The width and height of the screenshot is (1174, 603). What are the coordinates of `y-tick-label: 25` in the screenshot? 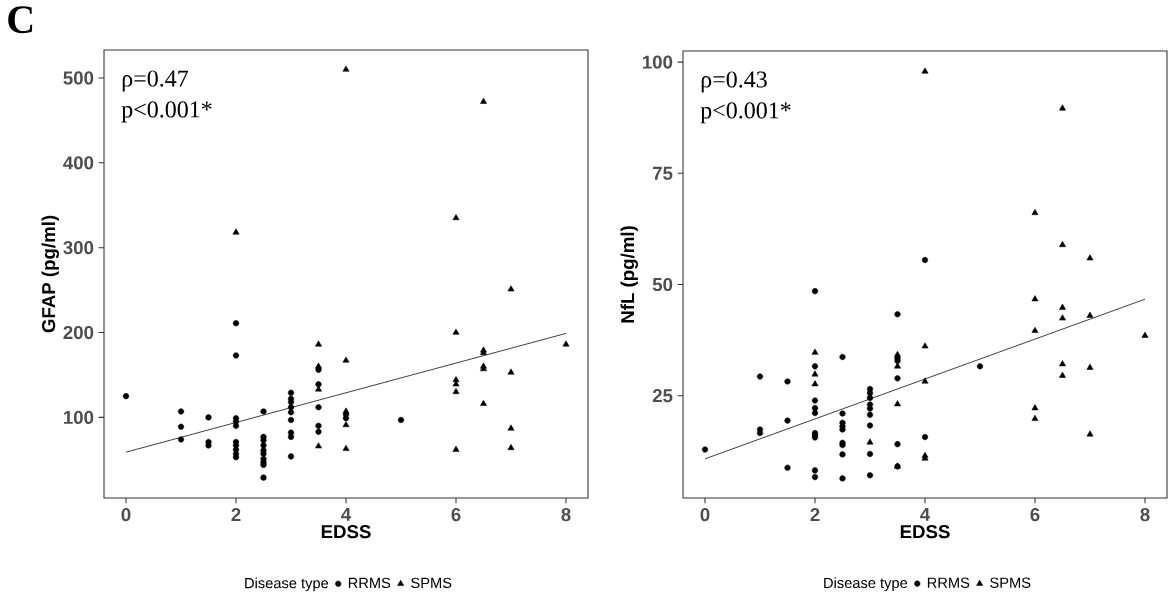 It's located at (662, 396).